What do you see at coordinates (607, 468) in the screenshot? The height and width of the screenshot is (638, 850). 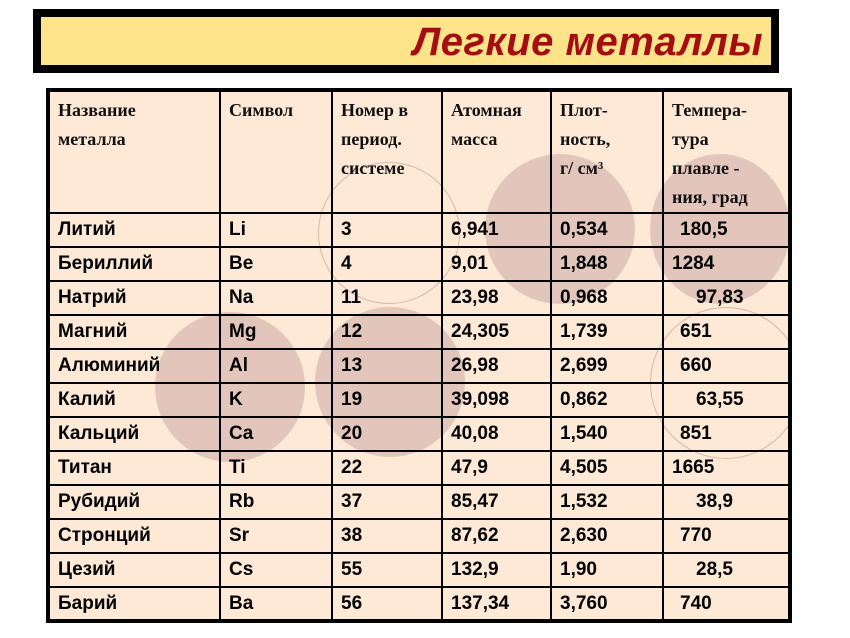 I see `table-cell: 4,505` at bounding box center [607, 468].